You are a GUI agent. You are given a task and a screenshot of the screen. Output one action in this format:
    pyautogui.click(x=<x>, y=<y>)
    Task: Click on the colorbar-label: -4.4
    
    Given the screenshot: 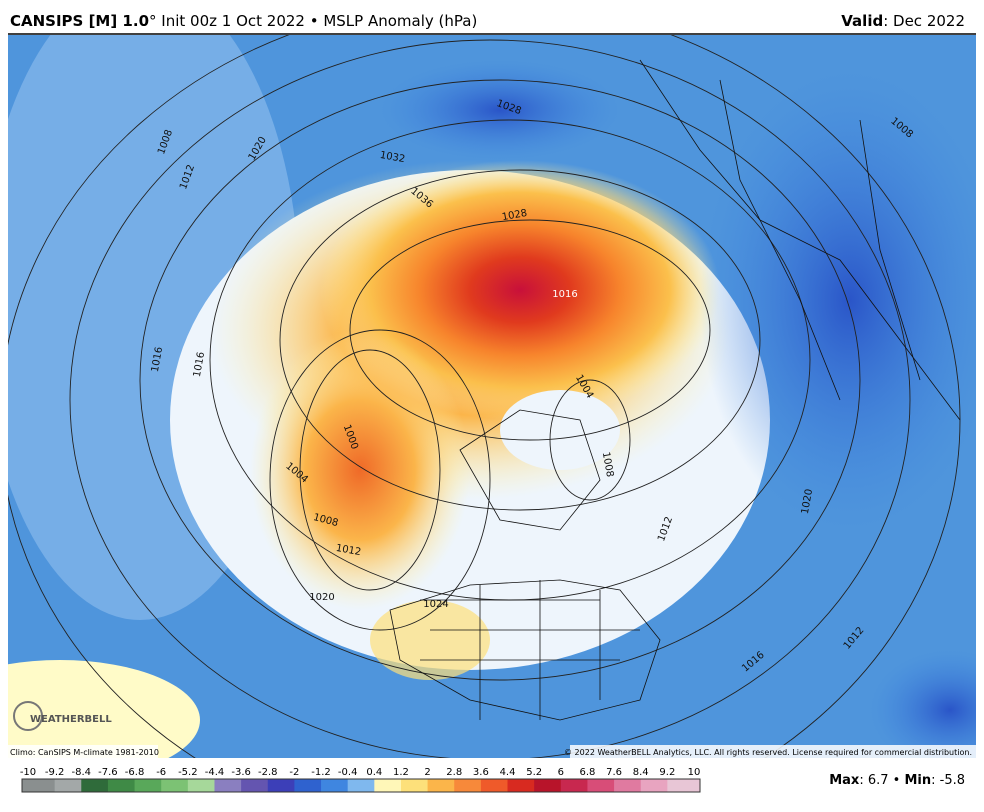 What is the action you would take?
    pyautogui.click(x=215, y=772)
    